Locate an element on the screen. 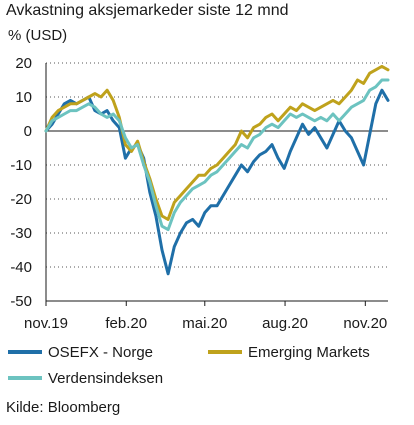 This screenshot has width=414, height=425. y-tick-label: -50 is located at coordinates (21, 301).